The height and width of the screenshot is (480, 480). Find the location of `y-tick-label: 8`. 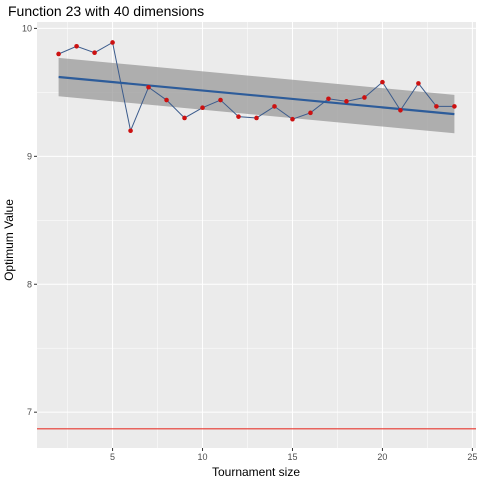

y-tick-label: 8 is located at coordinates (29, 284).